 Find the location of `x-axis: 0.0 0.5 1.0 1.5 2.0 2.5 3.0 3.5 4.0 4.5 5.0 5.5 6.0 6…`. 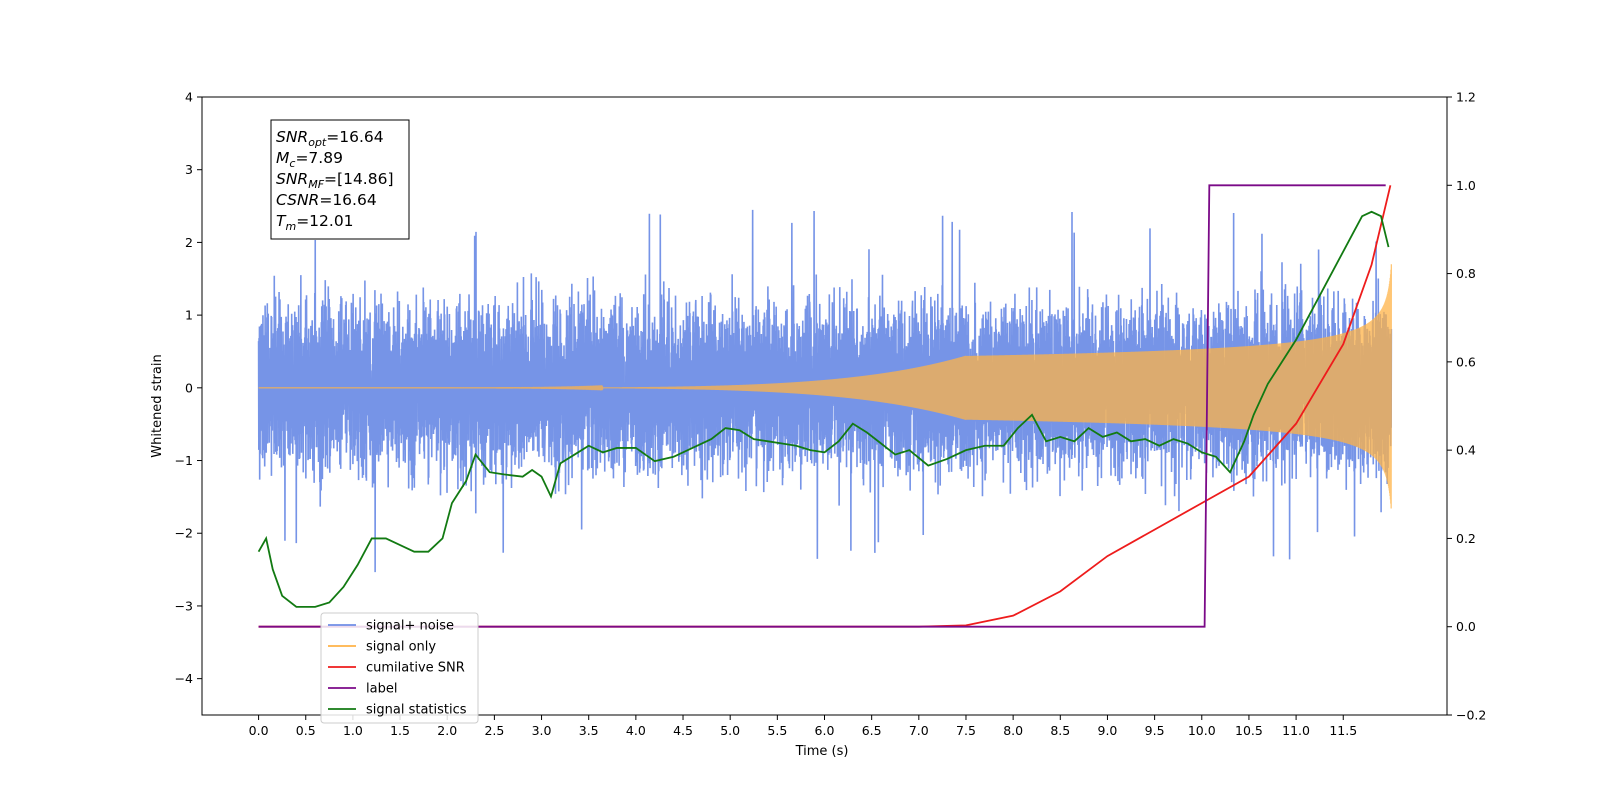

x-axis: 0.0 0.5 1.0 1.5 2.0 2.5 3.0 3.5 4.0 4.5 5.0 5.5 6.0 6… is located at coordinates (803, 726).